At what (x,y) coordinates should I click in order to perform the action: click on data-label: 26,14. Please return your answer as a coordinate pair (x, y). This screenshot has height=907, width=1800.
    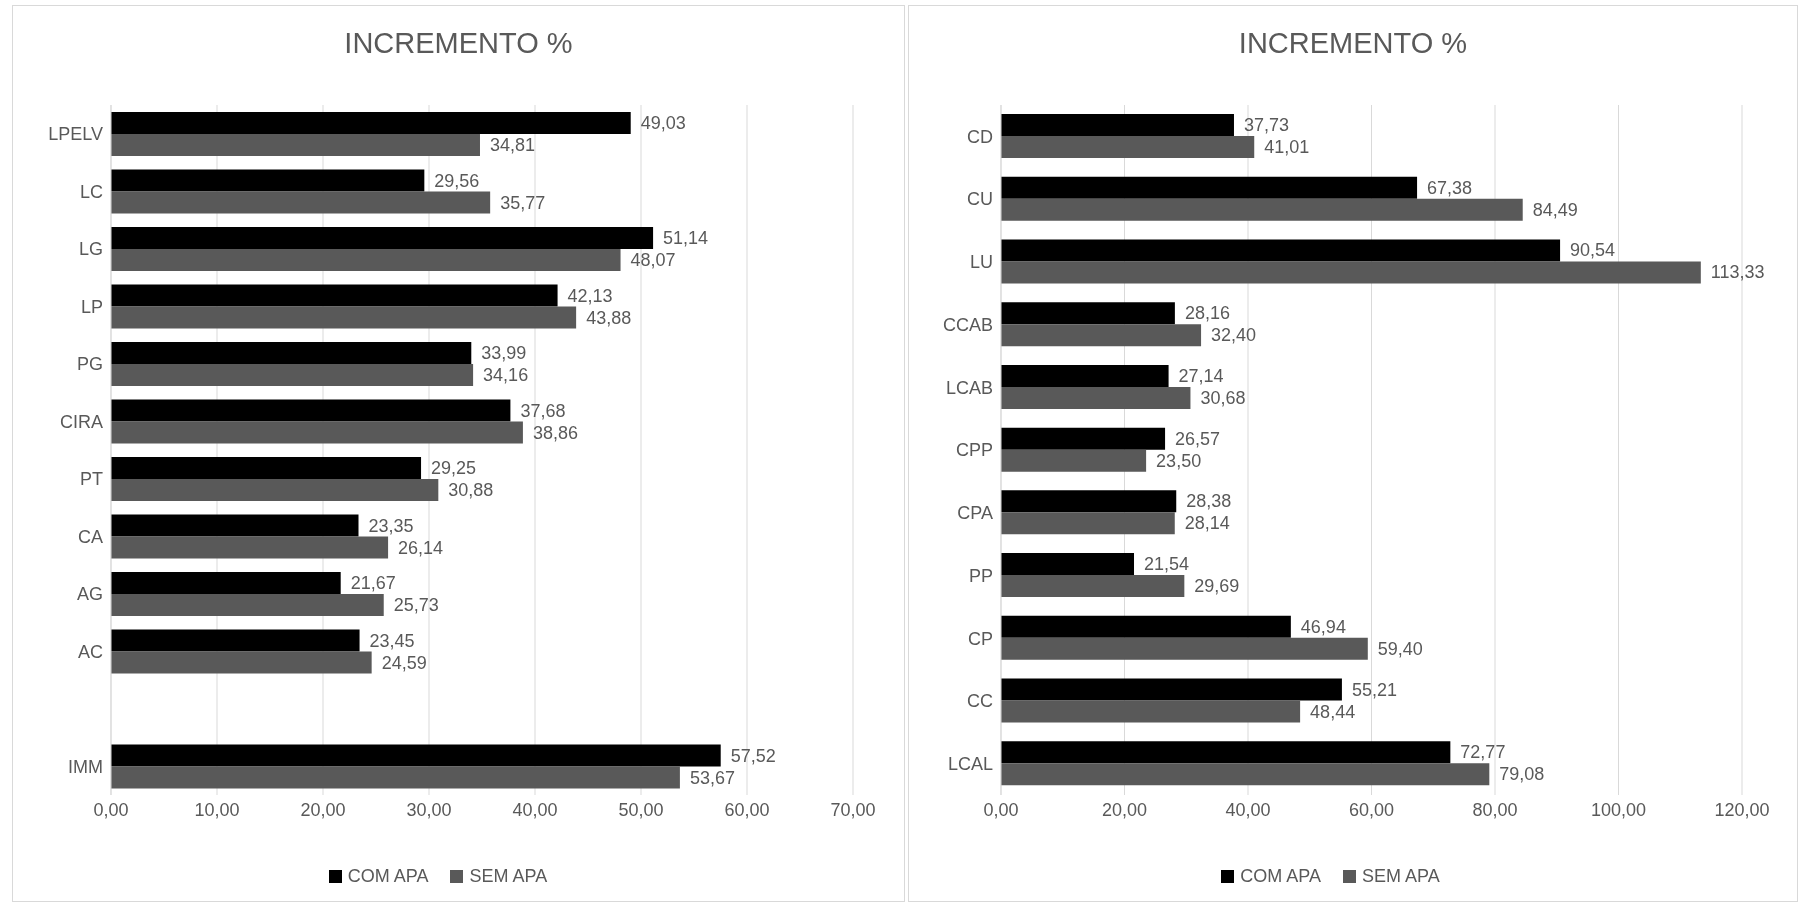
    Looking at the image, I should click on (421, 547).